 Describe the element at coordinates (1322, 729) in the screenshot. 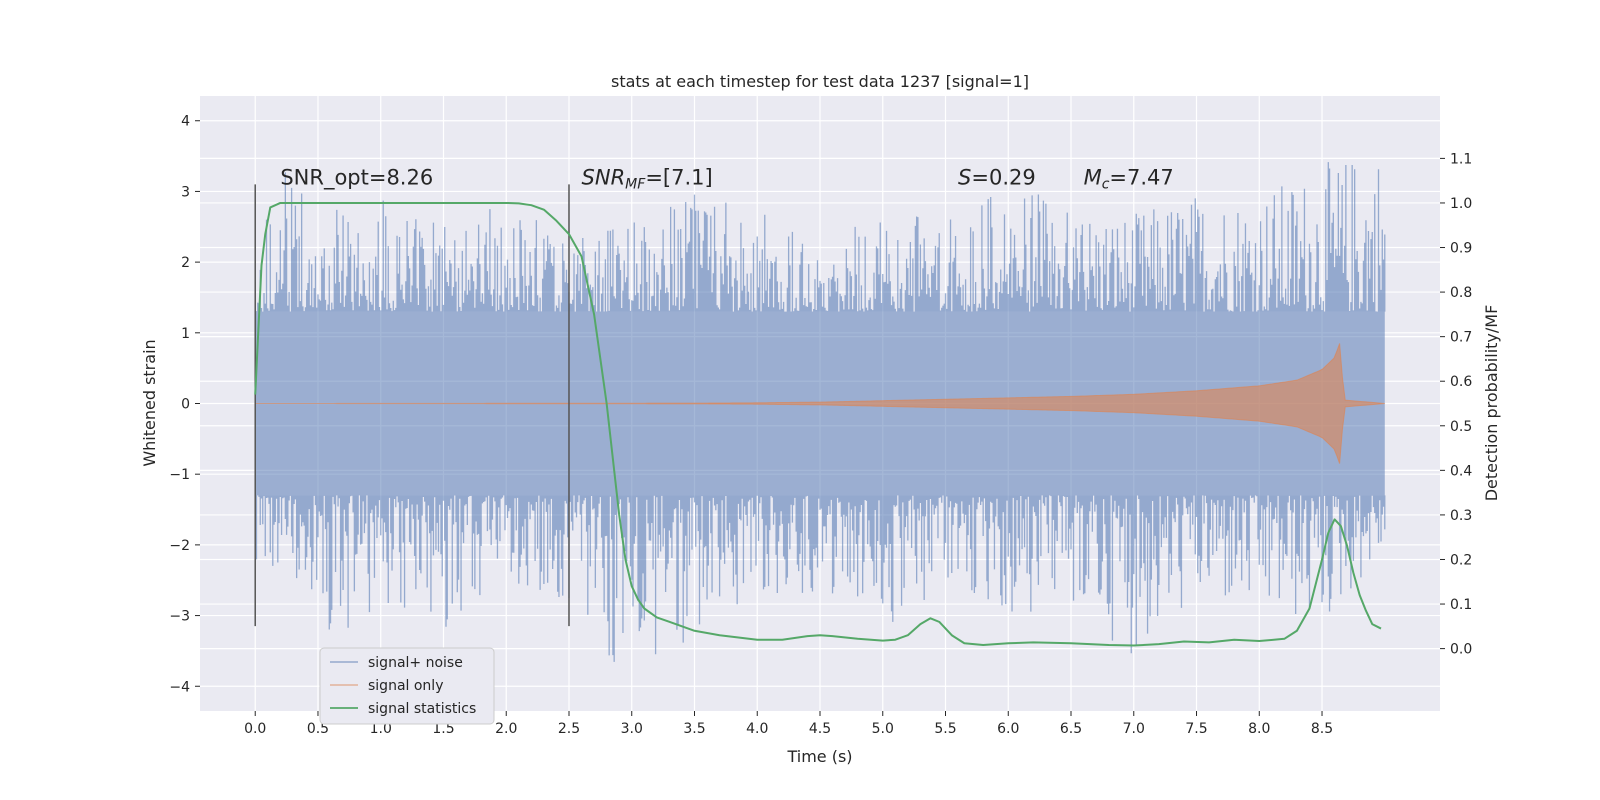

I see `x-tick-label: 8.5` at that location.